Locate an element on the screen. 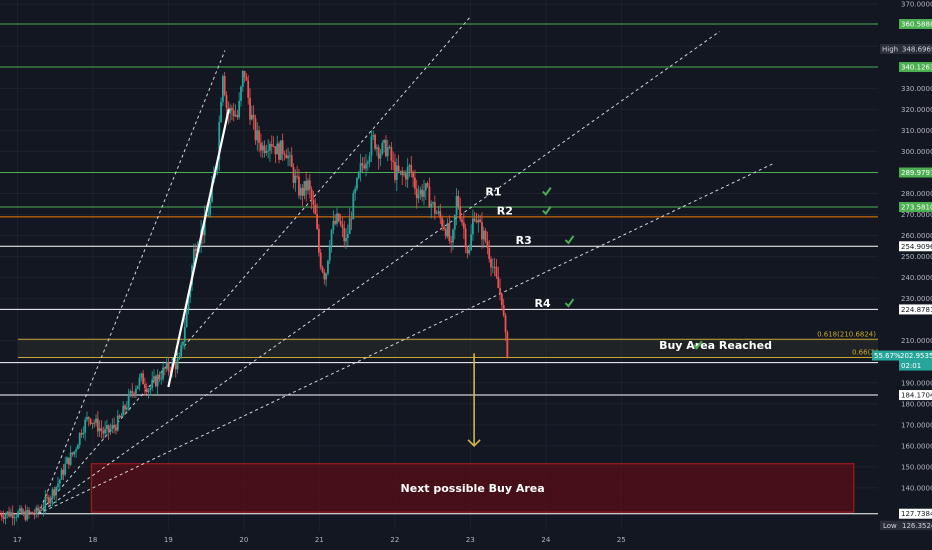 This screenshot has width=932, height=550. high-value: 348.6969 is located at coordinates (917, 50).